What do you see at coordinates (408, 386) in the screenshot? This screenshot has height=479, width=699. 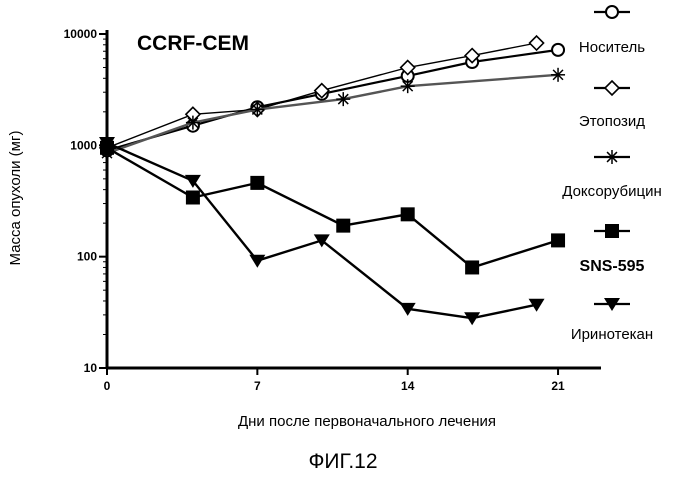 I see `x-tick-label: 14` at bounding box center [408, 386].